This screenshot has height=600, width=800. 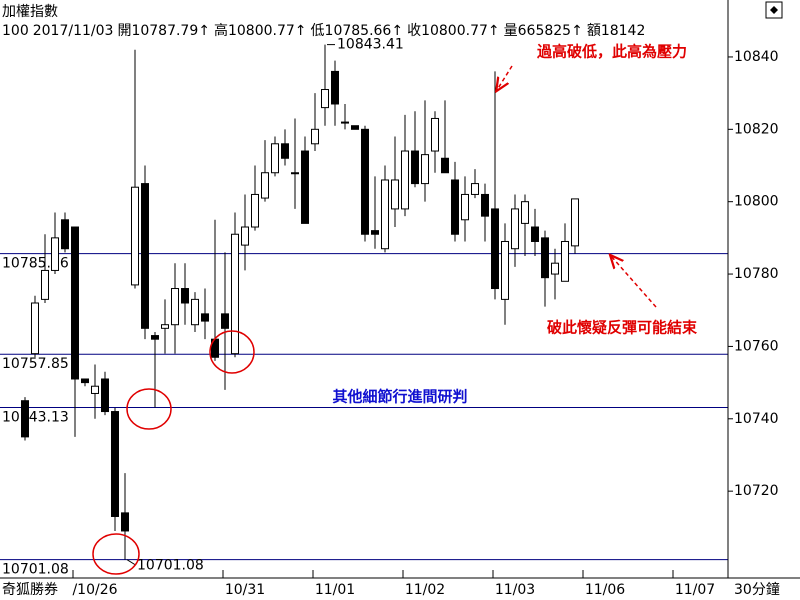 What do you see at coordinates (318, 31) in the screenshot?
I see `quote-label: 低` at bounding box center [318, 31].